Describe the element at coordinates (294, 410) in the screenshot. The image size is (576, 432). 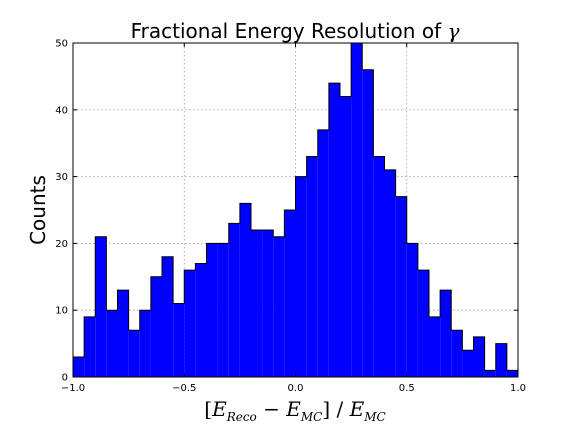
I see `x-axis-label: [EReco − EMC] / EMC` at that location.